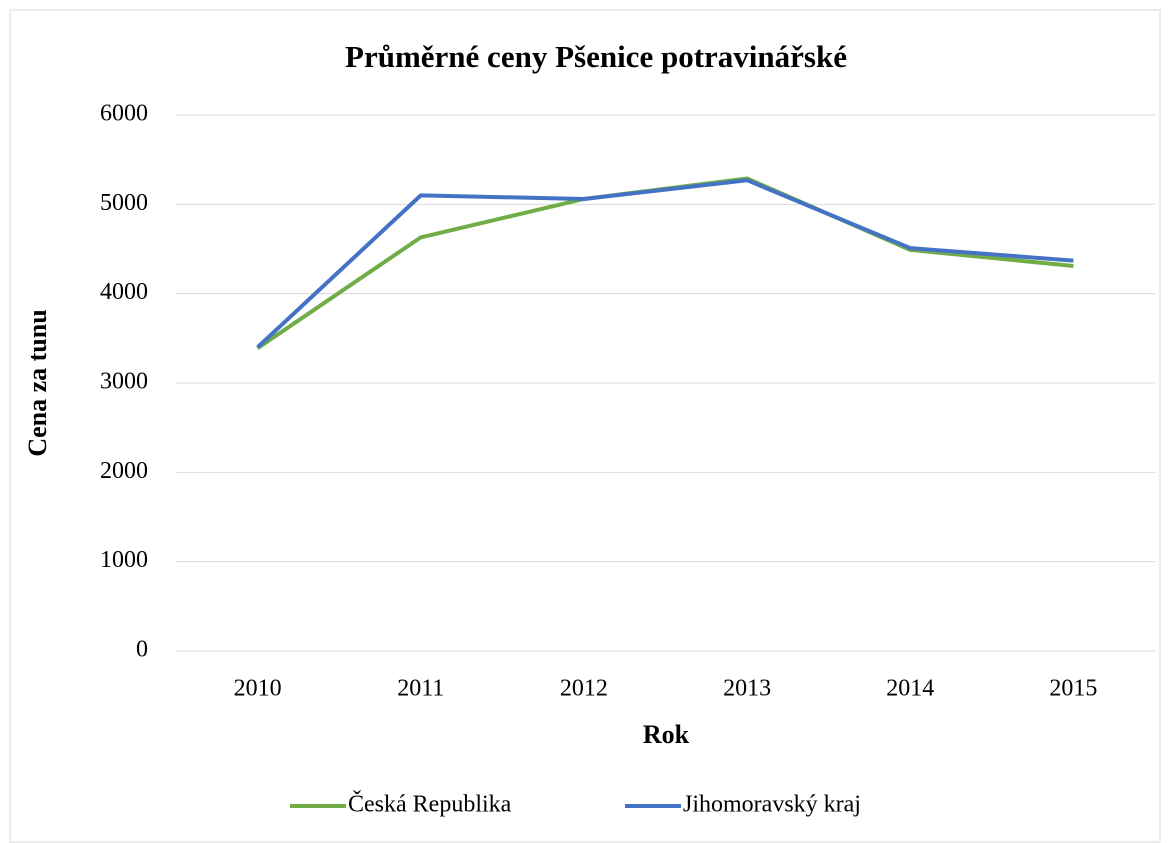 This screenshot has width=1171, height=843. I want to click on y-tick-label: 1000, so click(124, 560).